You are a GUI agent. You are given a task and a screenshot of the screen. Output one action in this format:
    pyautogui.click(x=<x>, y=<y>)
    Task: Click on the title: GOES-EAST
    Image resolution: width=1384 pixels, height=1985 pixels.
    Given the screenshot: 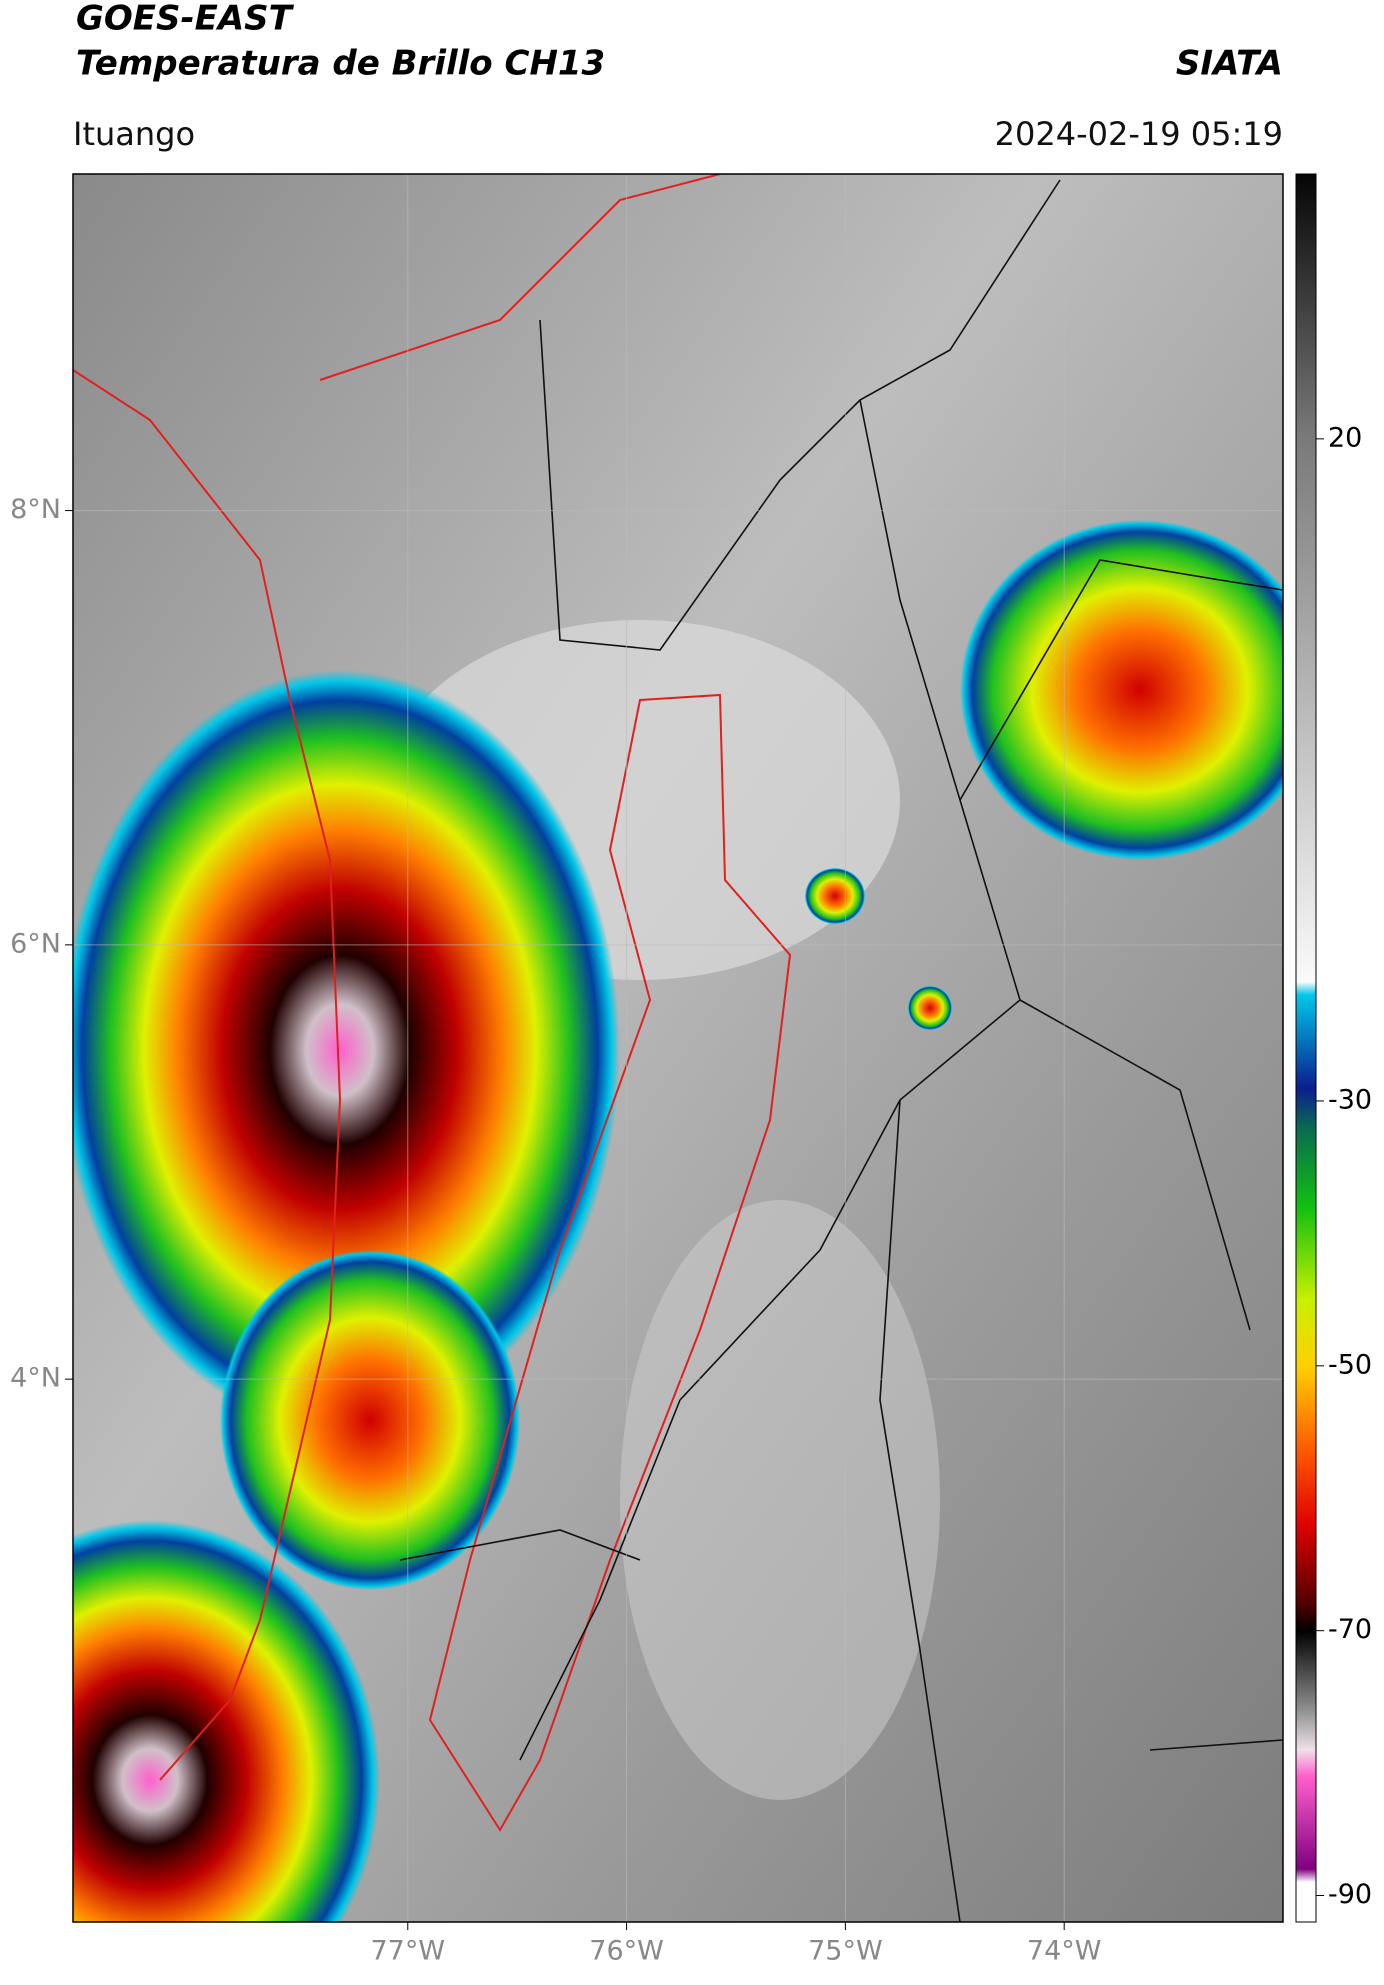 What is the action you would take?
    pyautogui.click(x=185, y=19)
    